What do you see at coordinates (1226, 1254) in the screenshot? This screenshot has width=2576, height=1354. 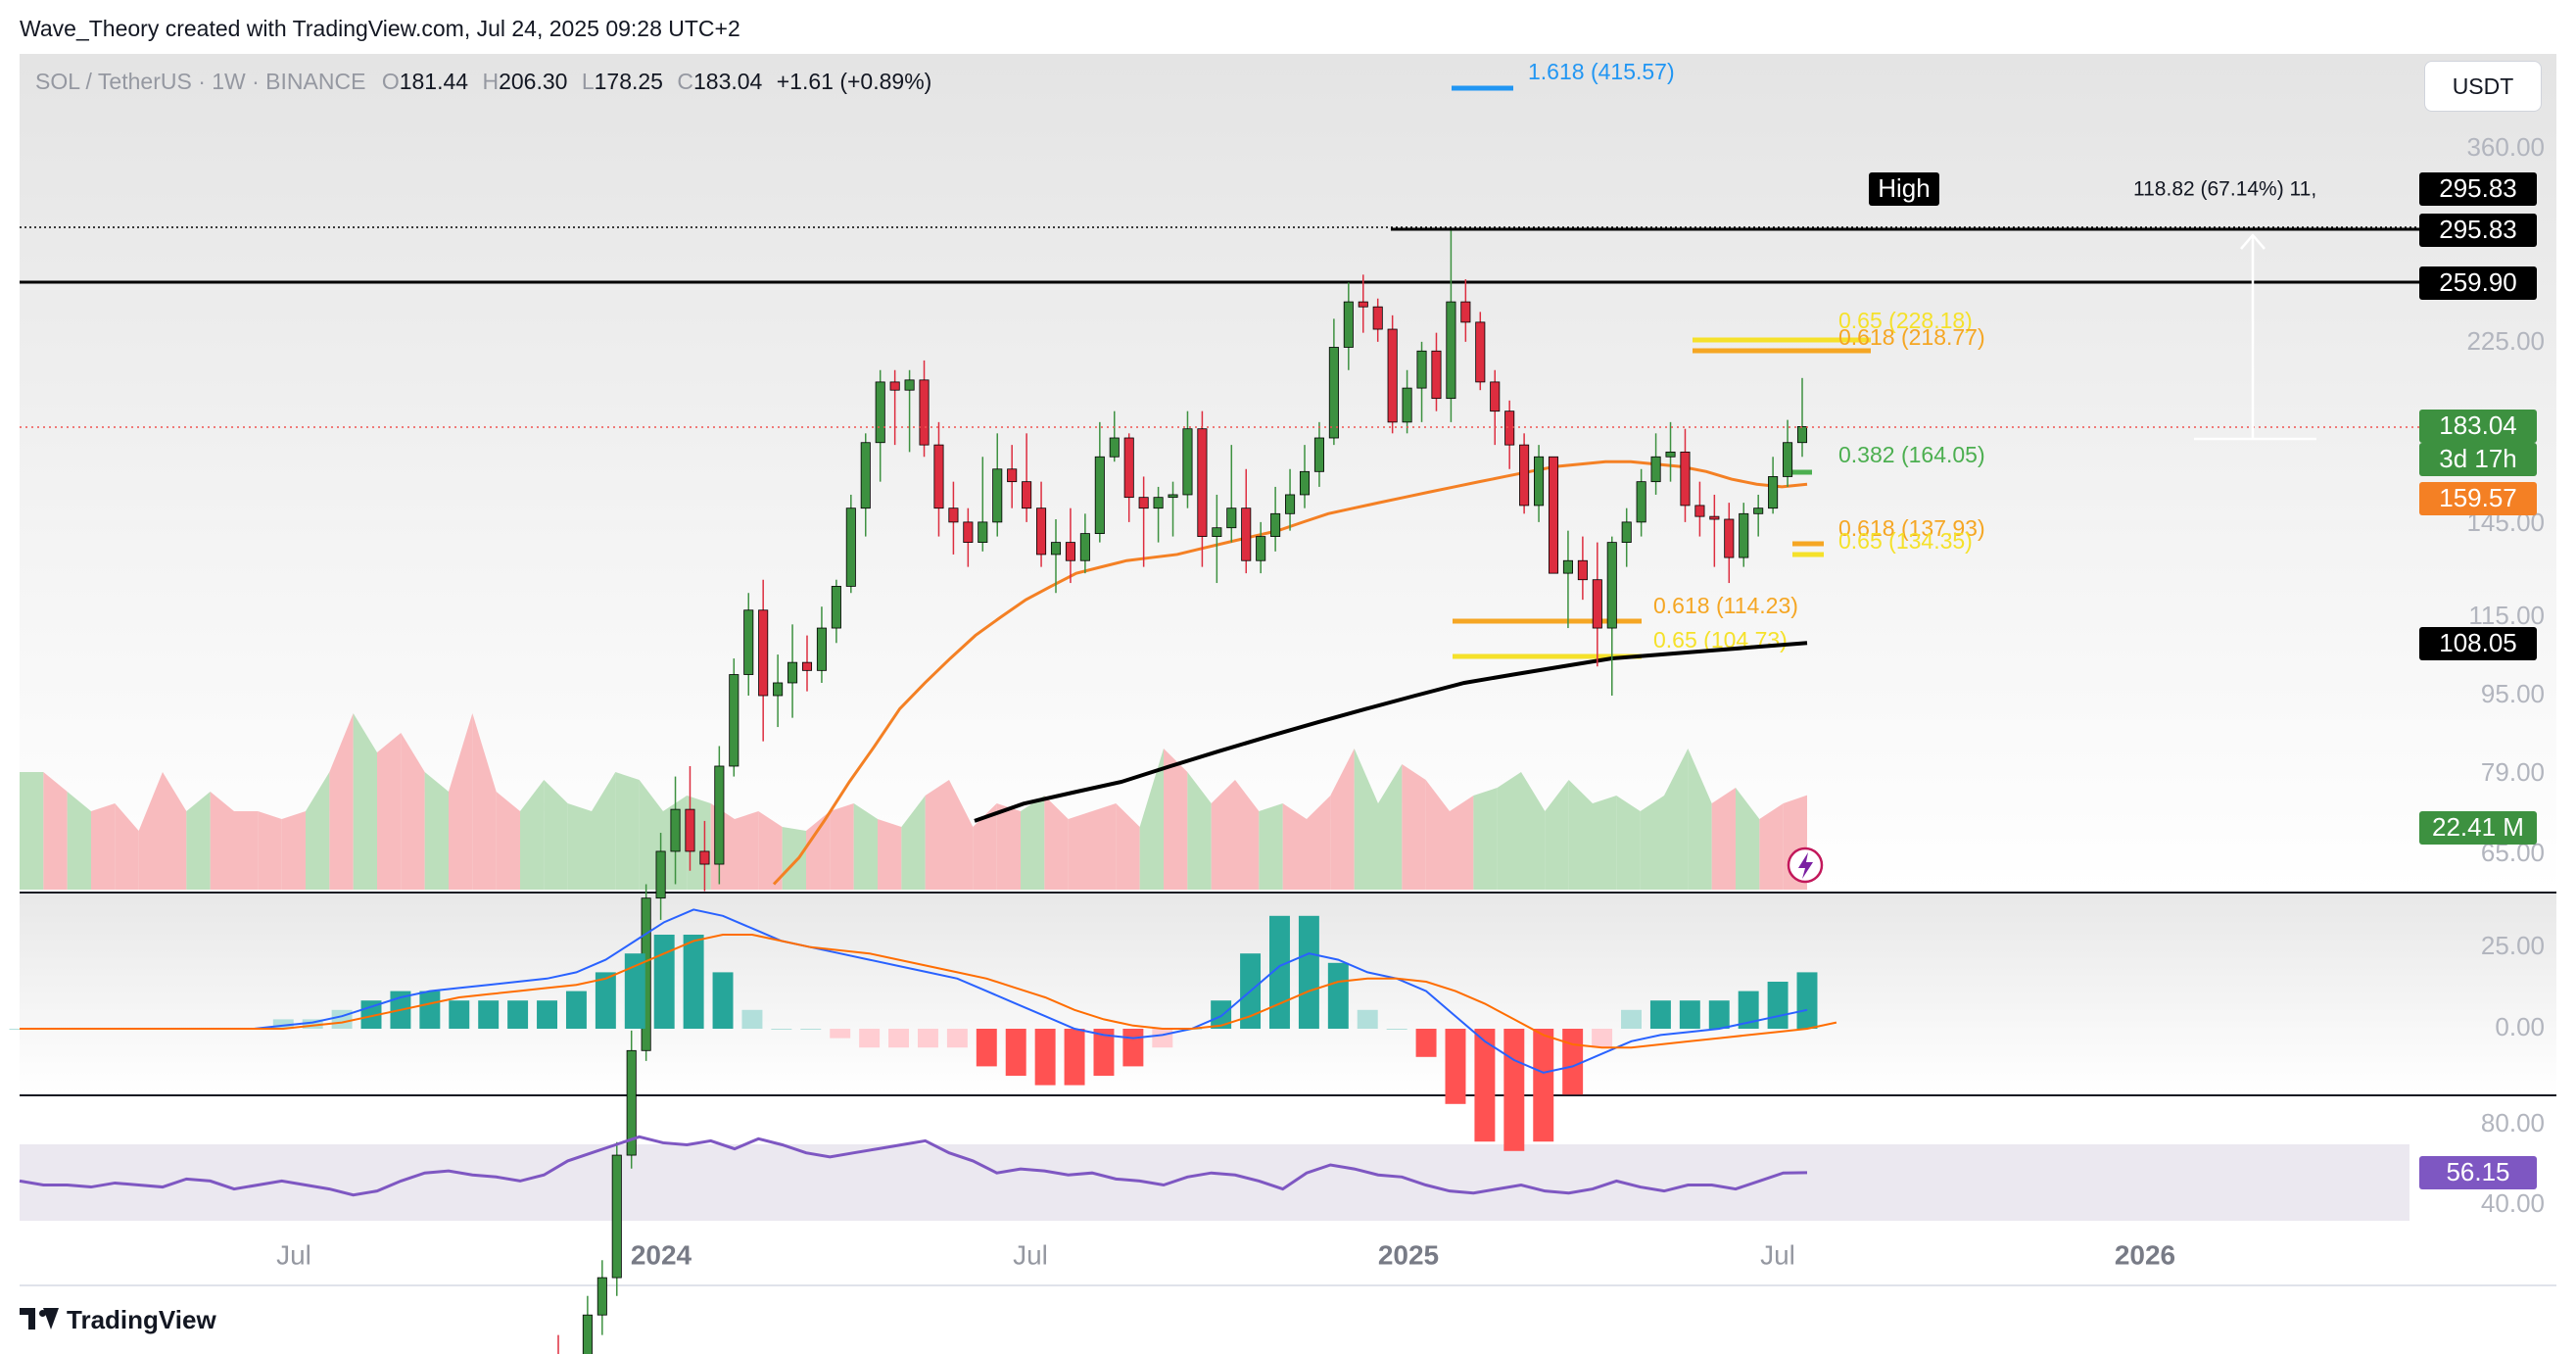 I see `x-axis-ticks: Jul 2024 Jul 2025 Jul 2026` at bounding box center [1226, 1254].